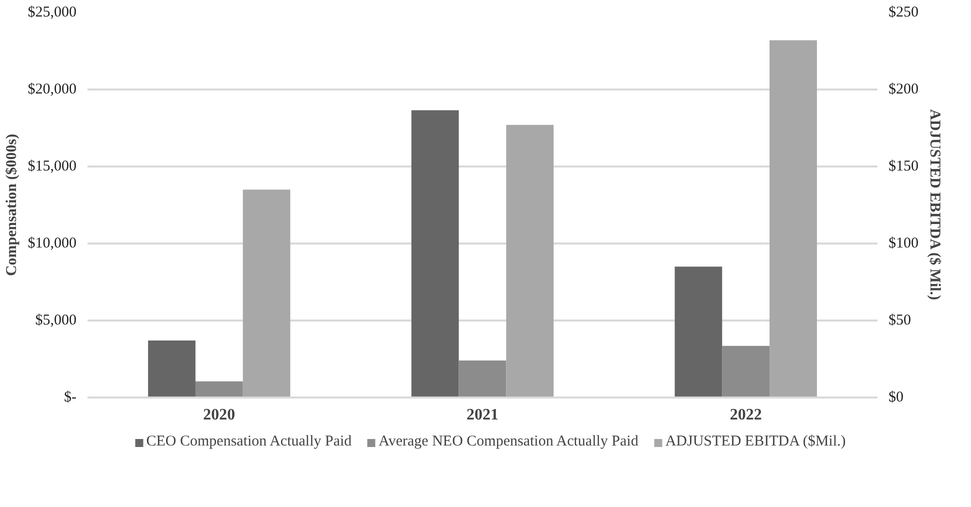 The width and height of the screenshot is (971, 507). I want to click on y-tick-label: $20,000, so click(52, 90).